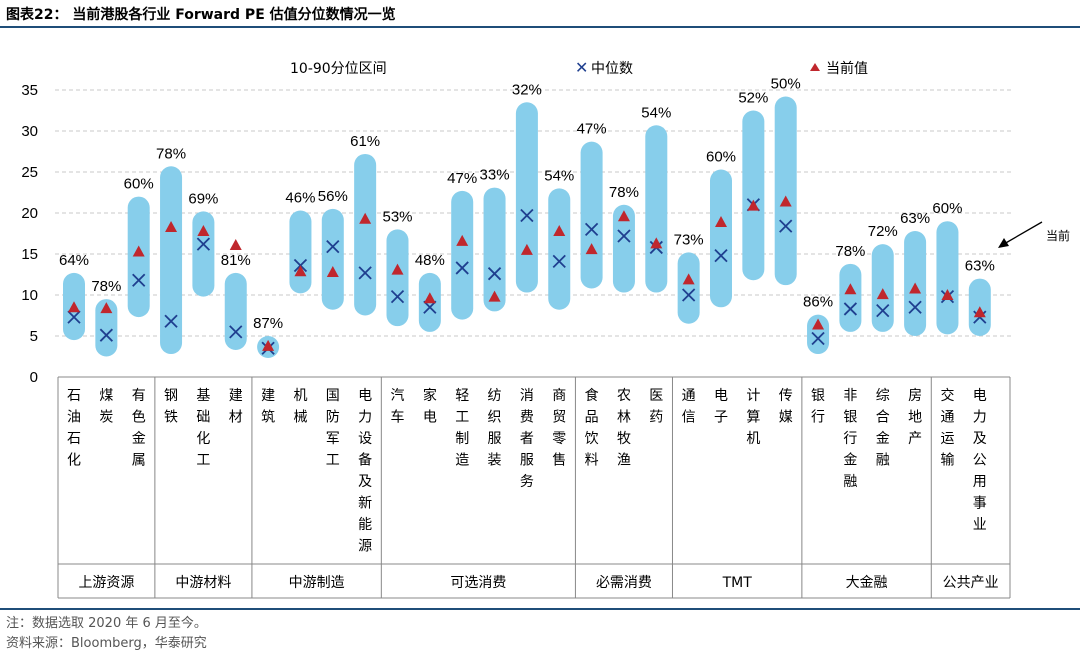 The height and width of the screenshot is (666, 1080). I want to click on category-label-char: 合, so click(883, 418).